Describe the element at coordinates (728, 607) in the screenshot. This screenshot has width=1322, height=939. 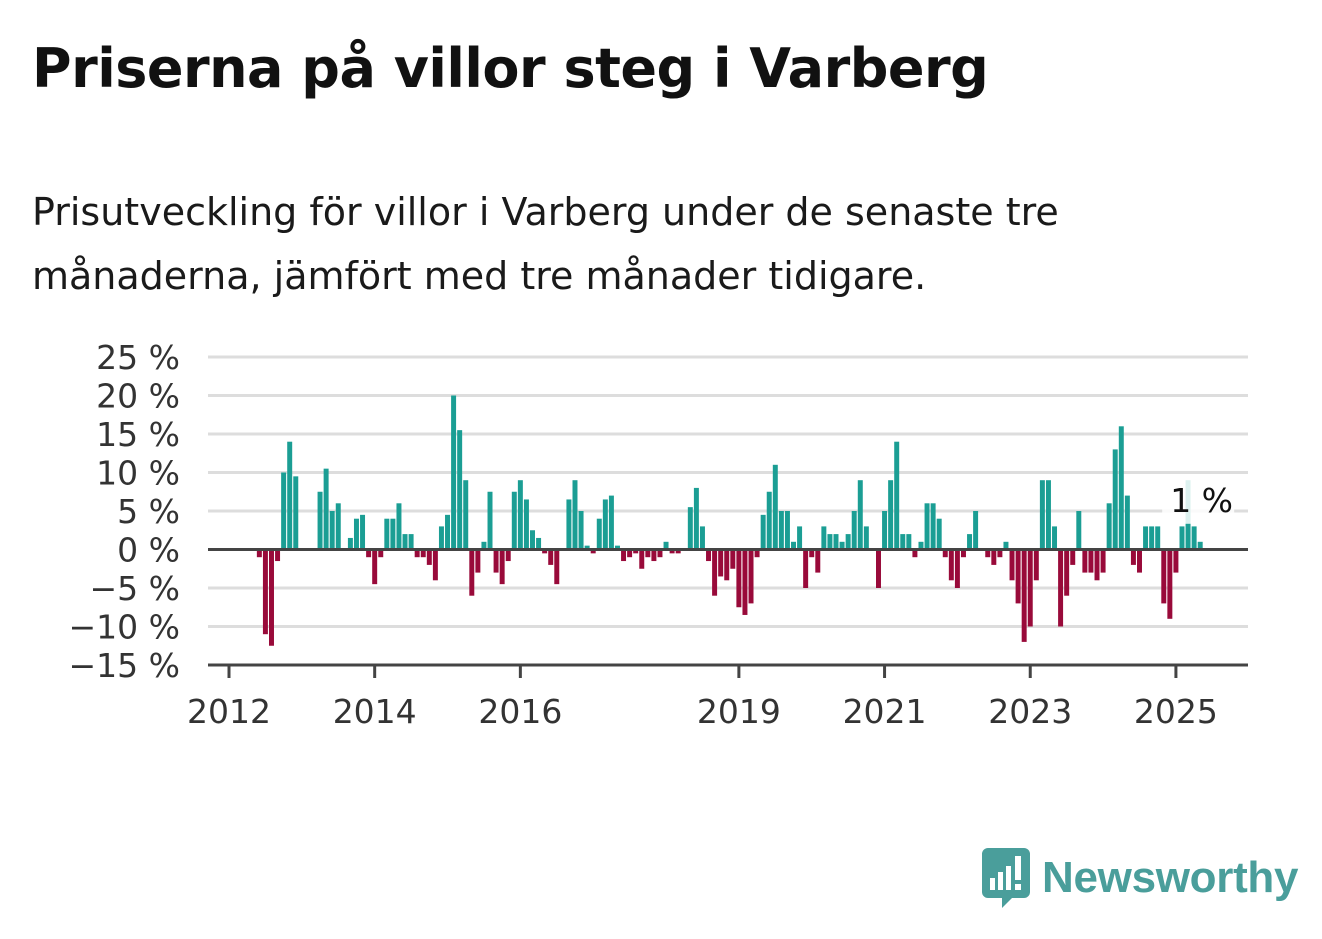
I see `axes` at that location.